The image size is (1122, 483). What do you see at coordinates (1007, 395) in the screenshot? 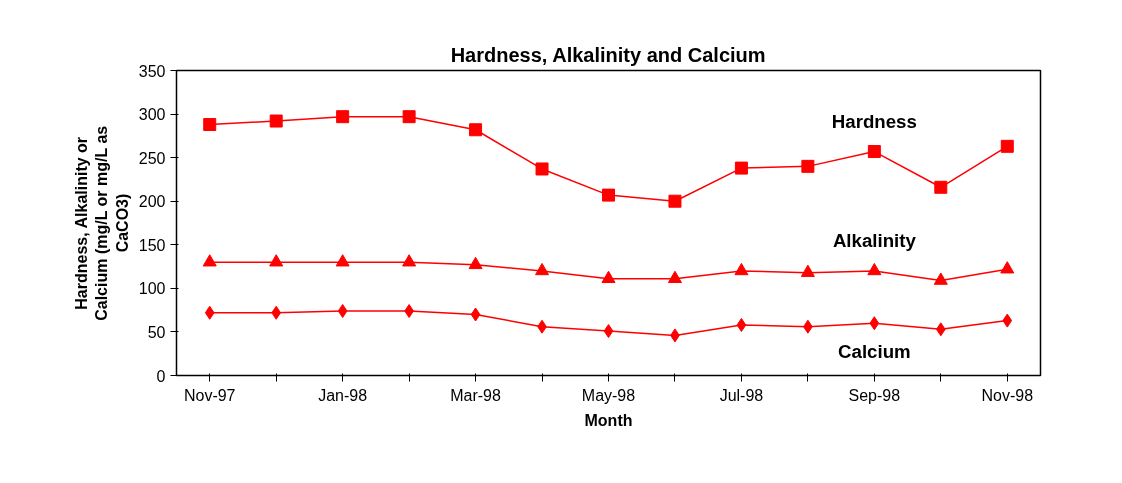
I see `x-tick-label: Nov-98` at bounding box center [1007, 395].